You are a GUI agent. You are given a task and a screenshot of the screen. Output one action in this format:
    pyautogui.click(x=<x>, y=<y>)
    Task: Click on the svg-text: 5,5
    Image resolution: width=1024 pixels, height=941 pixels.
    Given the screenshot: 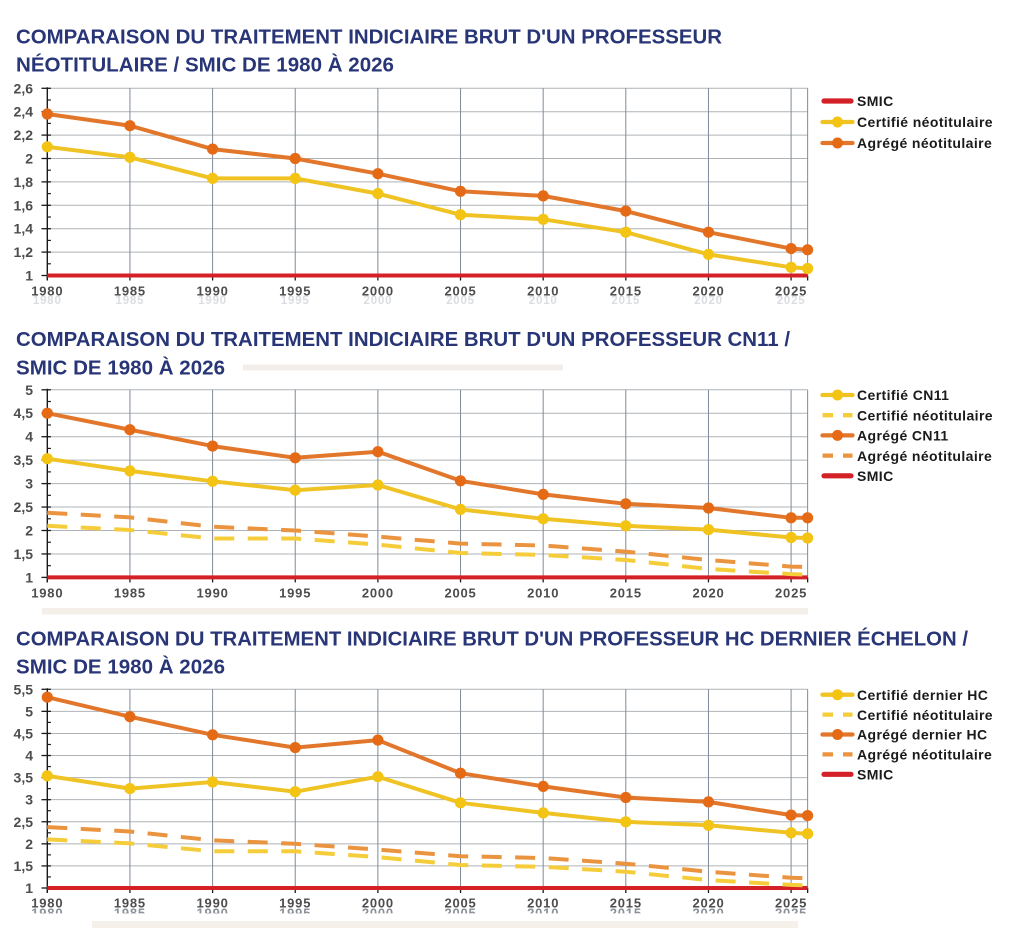 What is the action you would take?
    pyautogui.click(x=24, y=689)
    